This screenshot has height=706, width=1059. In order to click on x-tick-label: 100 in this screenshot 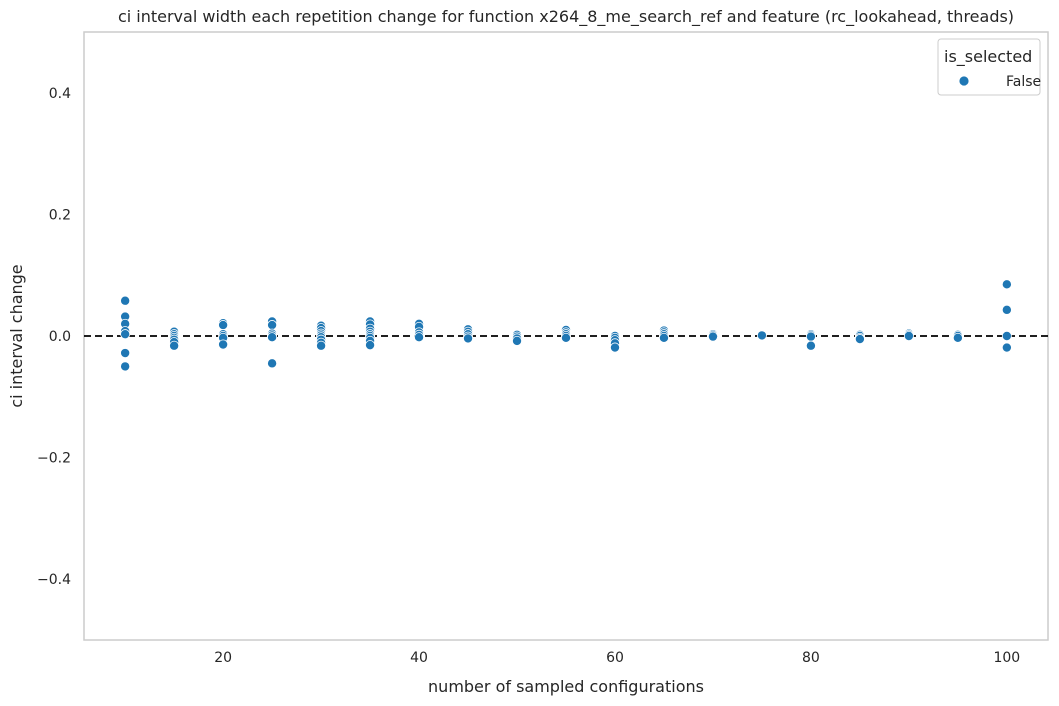, I will do `click(1006, 658)`.